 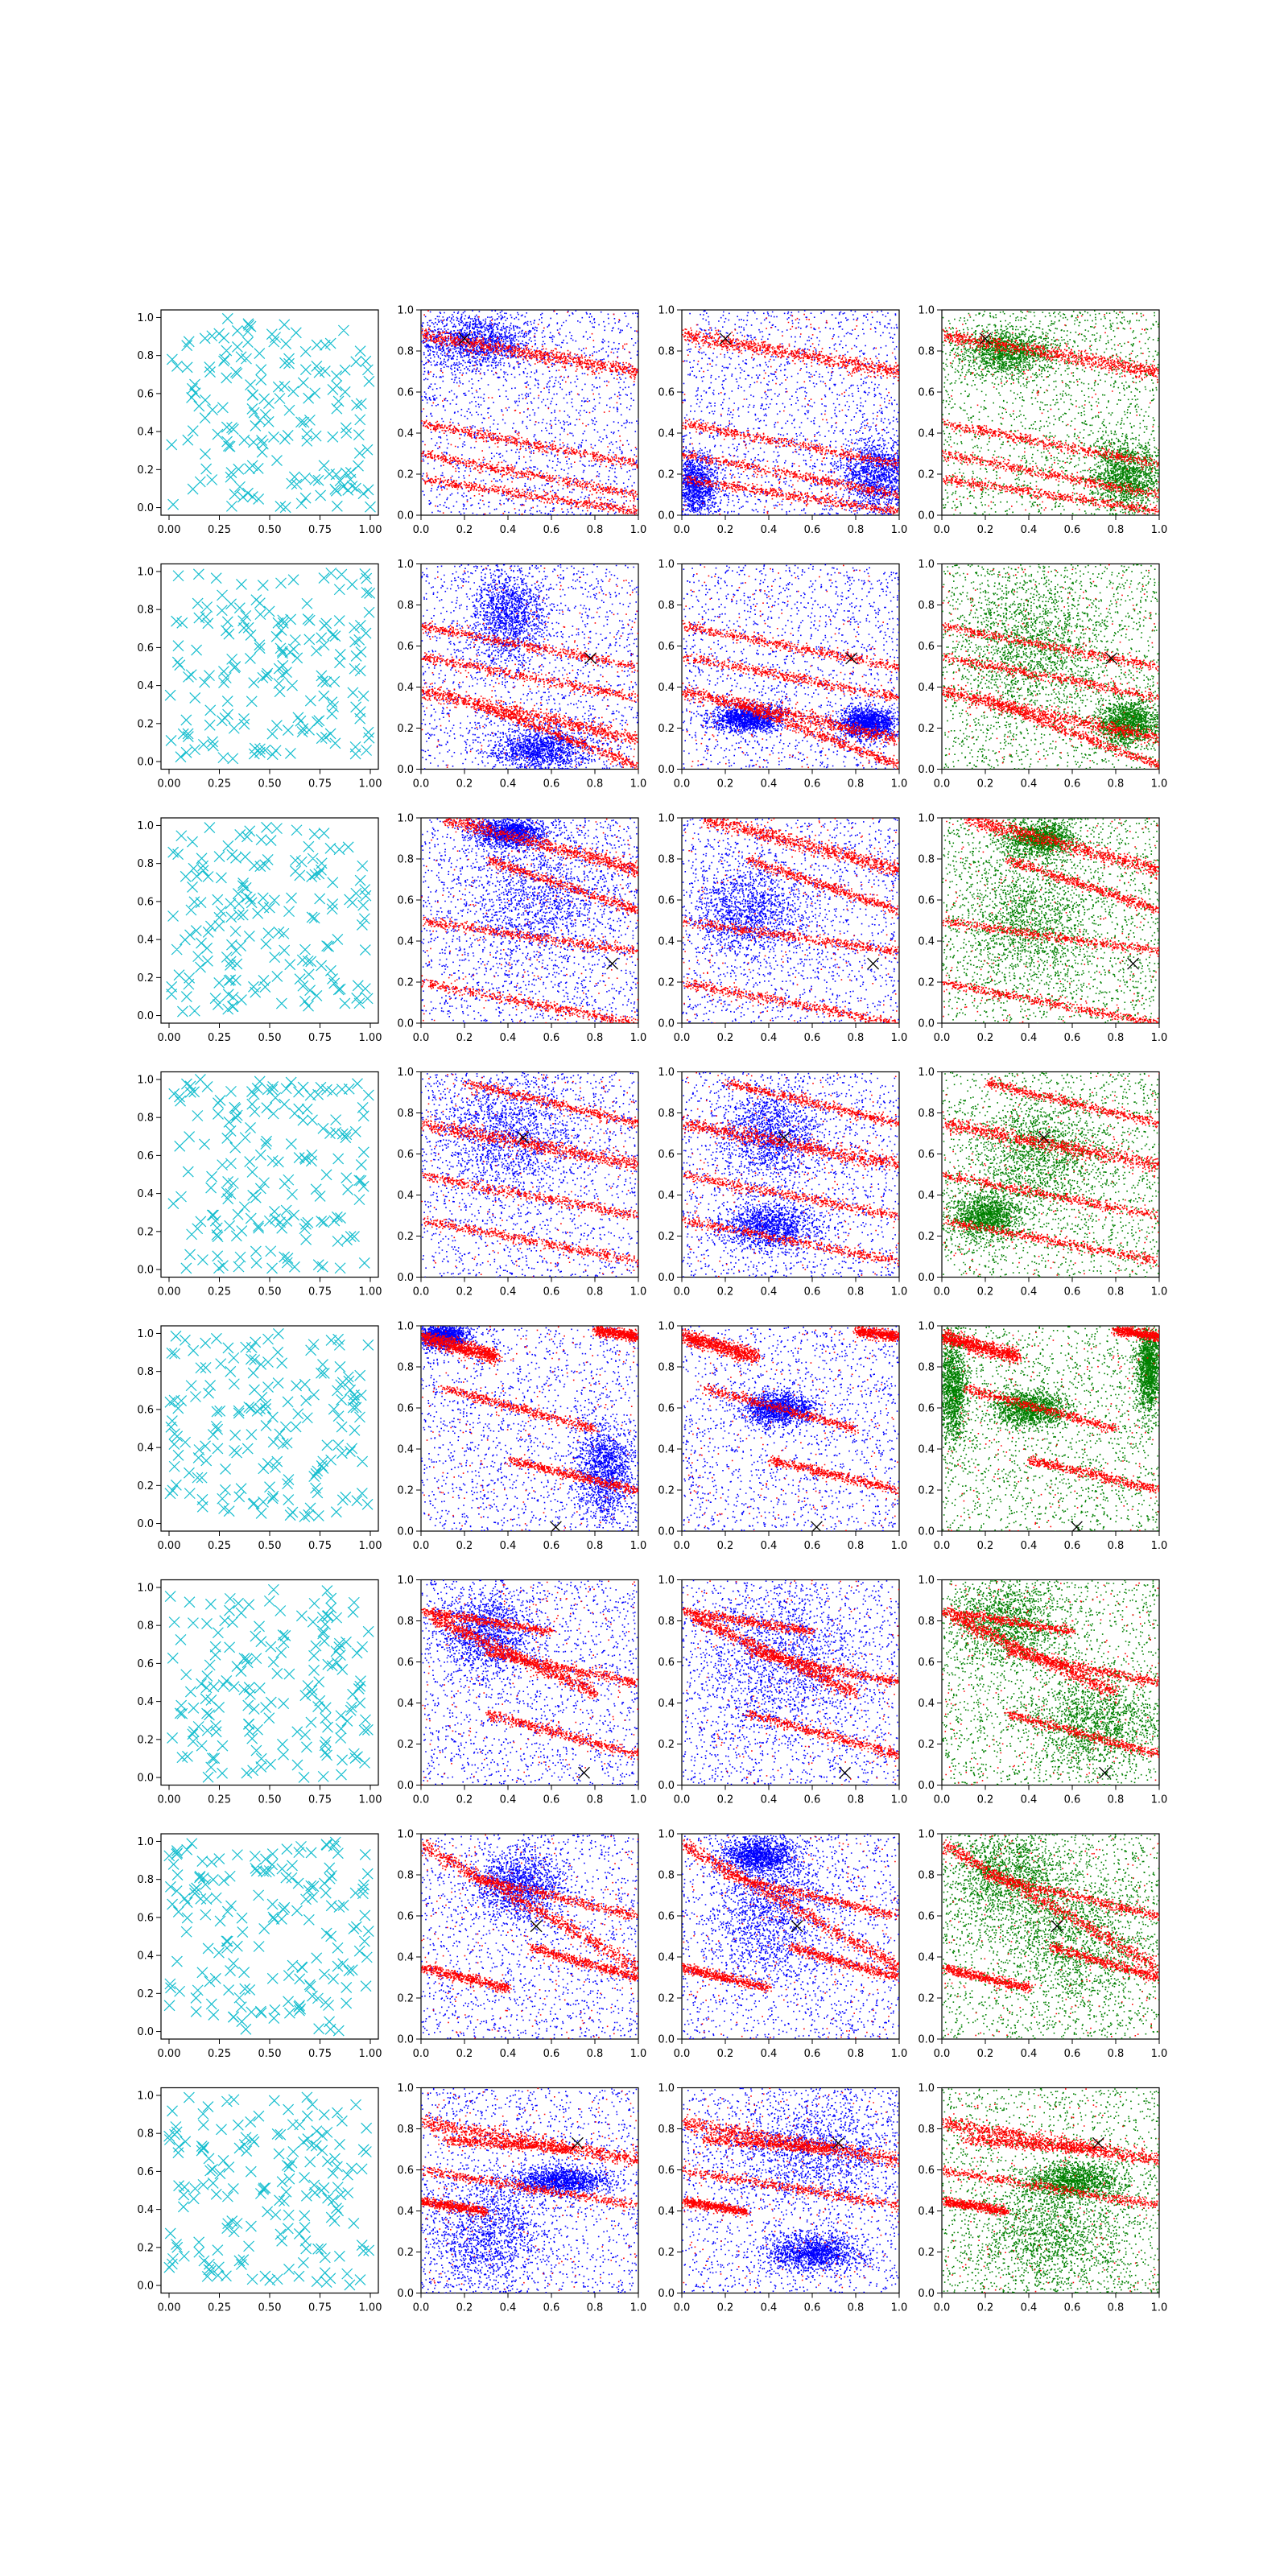 I want to click on subplot-frame, so click(x=269, y=1683).